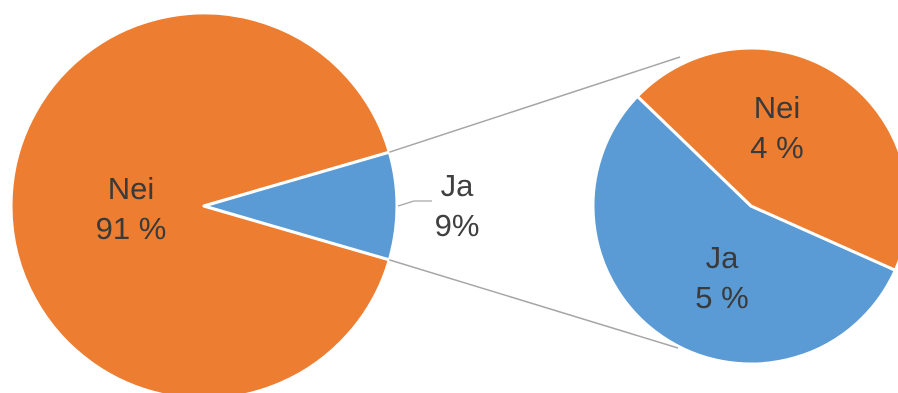  What do you see at coordinates (131, 188) in the screenshot?
I see `main-nei-label-line-1: Nei` at bounding box center [131, 188].